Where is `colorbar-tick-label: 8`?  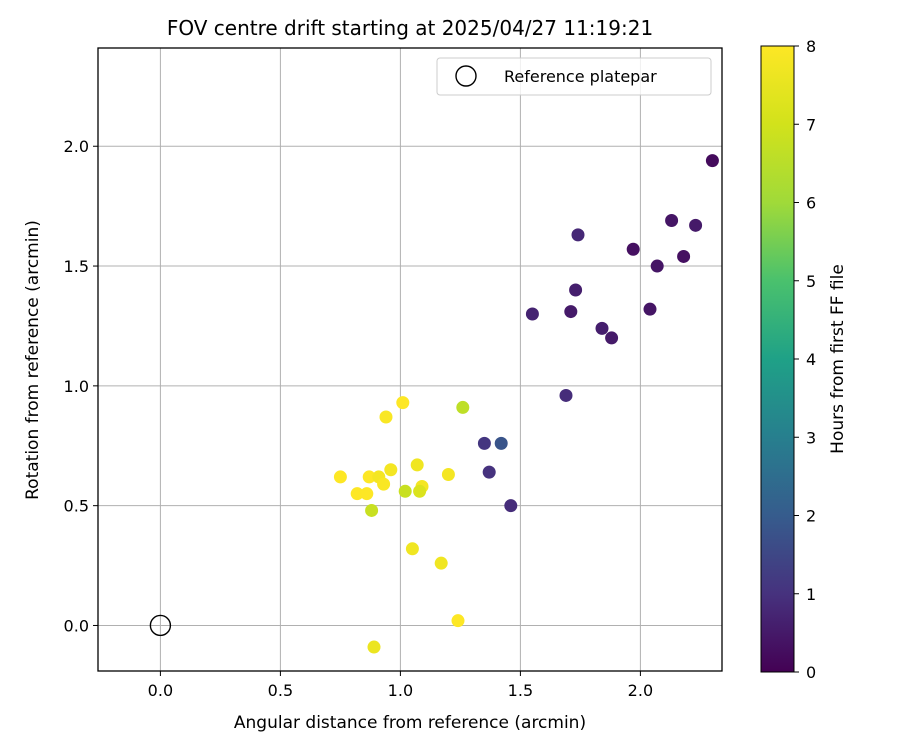 colorbar-tick-label: 8 is located at coordinates (811, 46).